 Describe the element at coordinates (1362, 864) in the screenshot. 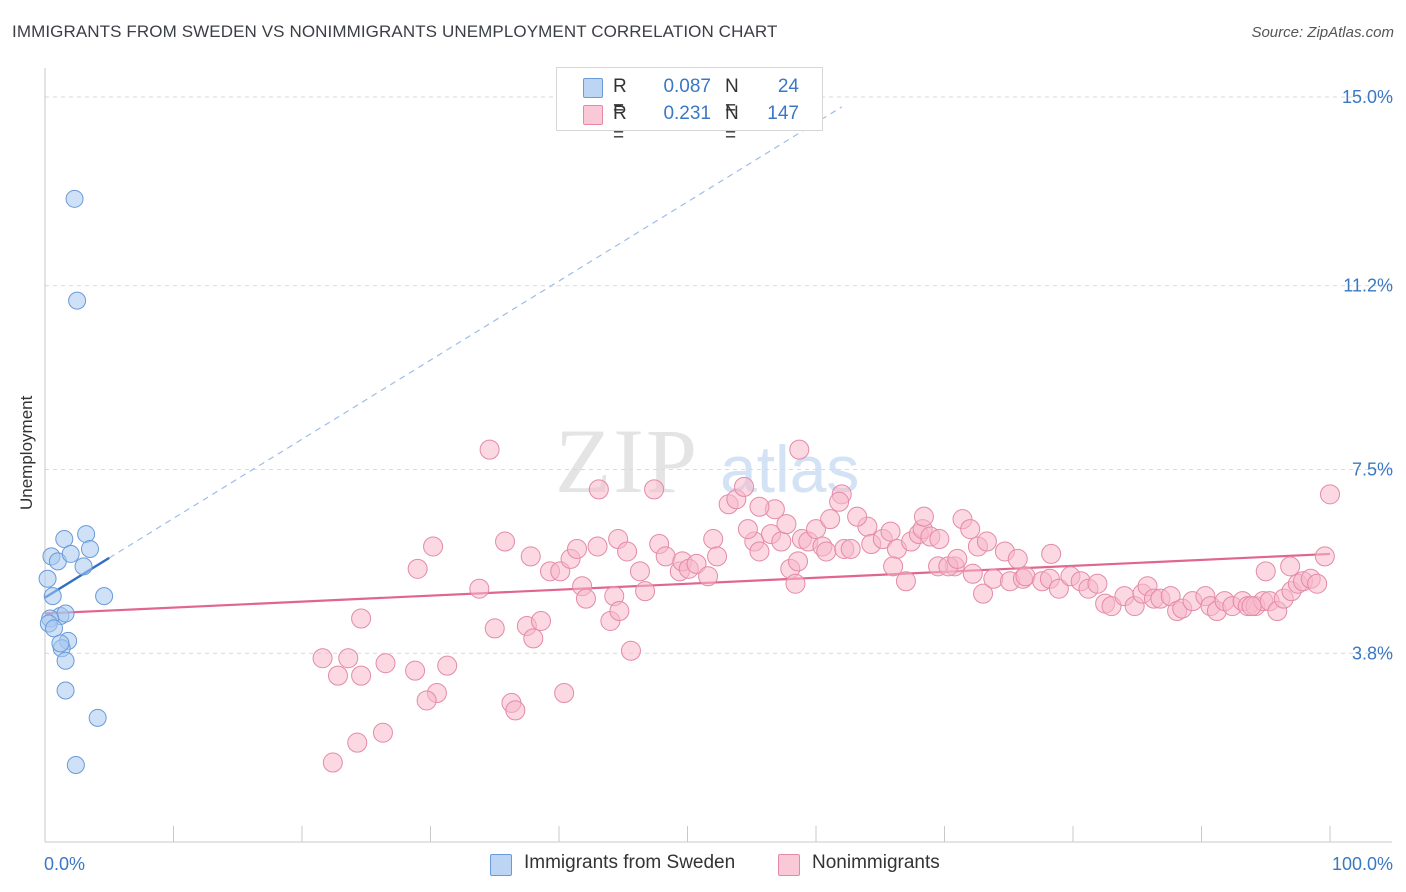

I see `x-tick-label: 100.0%` at that location.